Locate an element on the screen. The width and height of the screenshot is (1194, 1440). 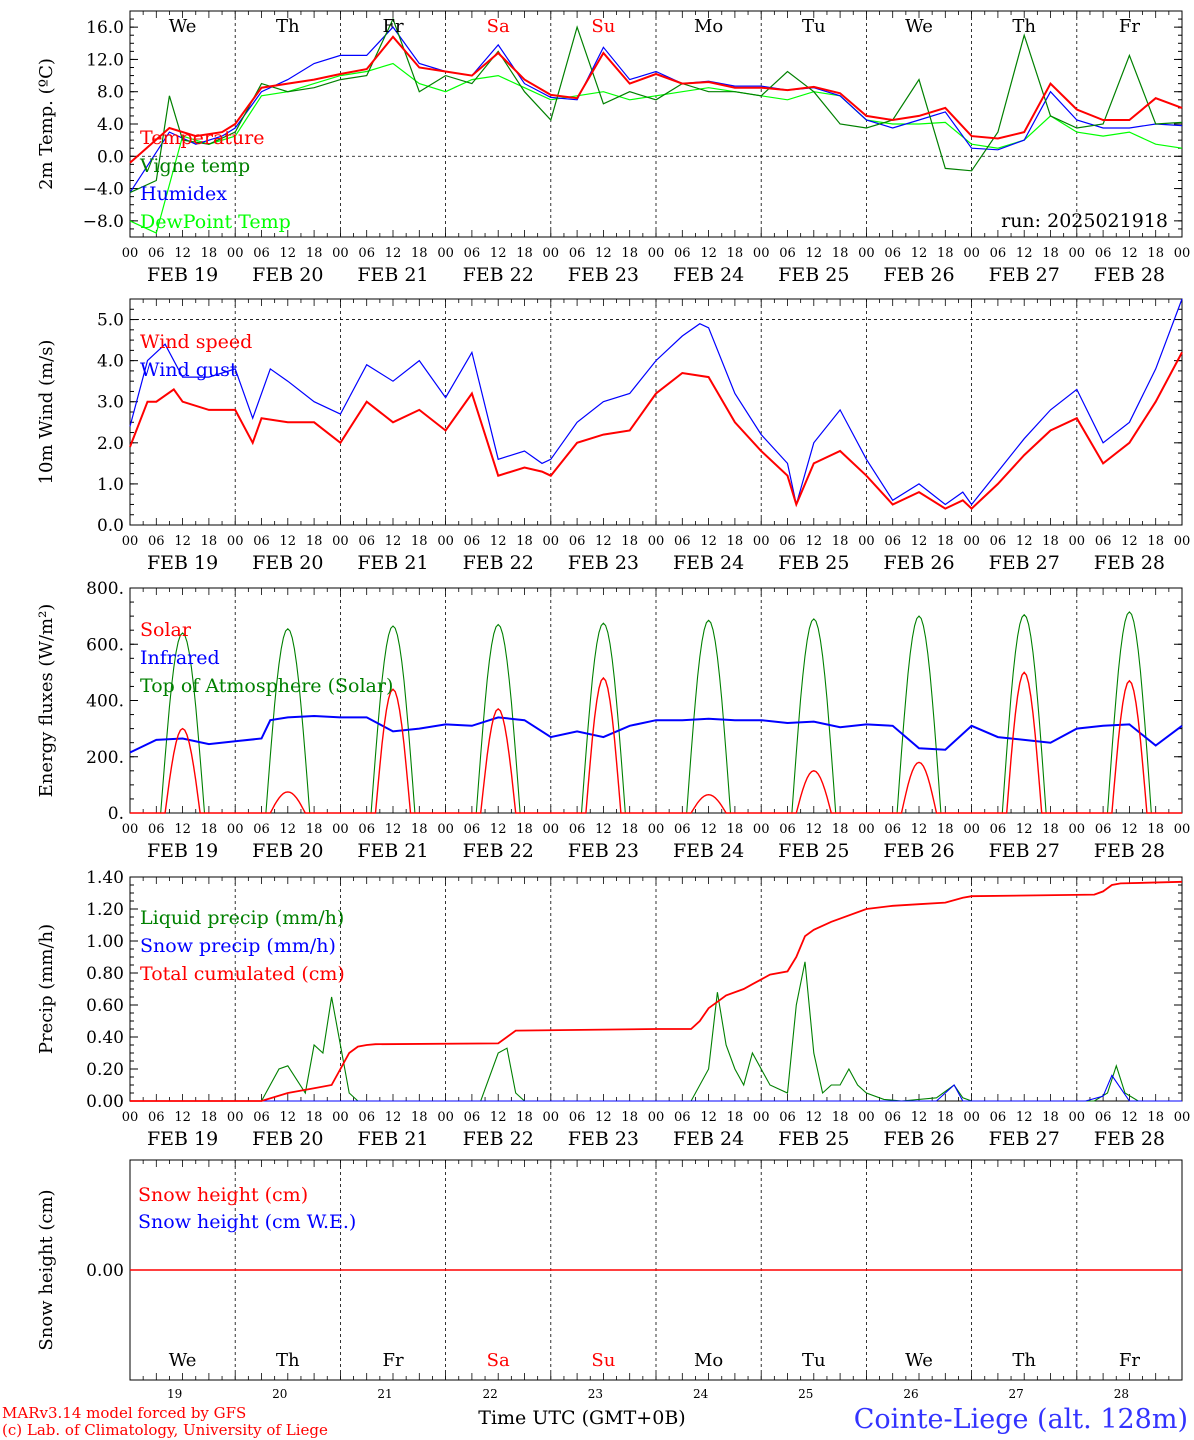
series-line-snow-precip-mm-h- is located at coordinates (656, 1088).